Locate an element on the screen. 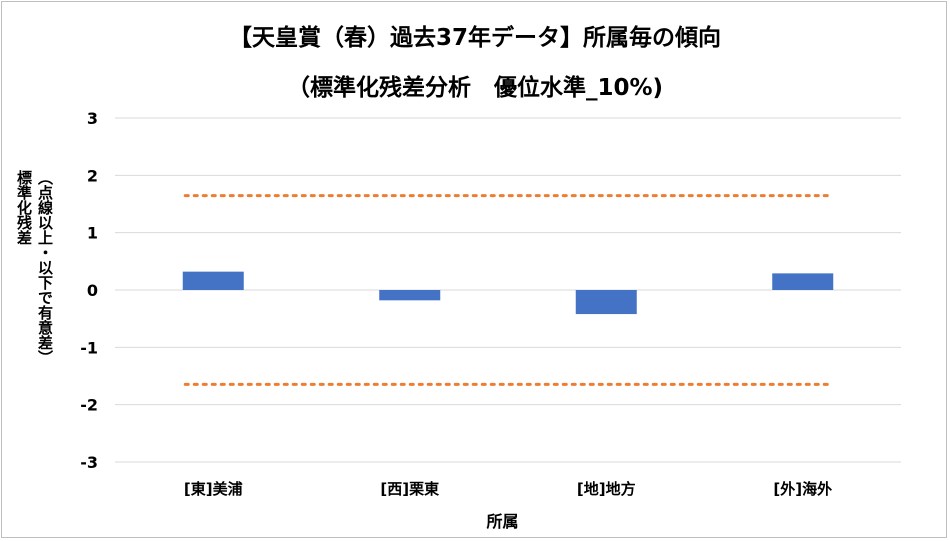 This screenshot has width=950, height=541. chart-title-line1: 【天皇賞（春）過去37年データ】所属毎の傾向 is located at coordinates (474, 38).